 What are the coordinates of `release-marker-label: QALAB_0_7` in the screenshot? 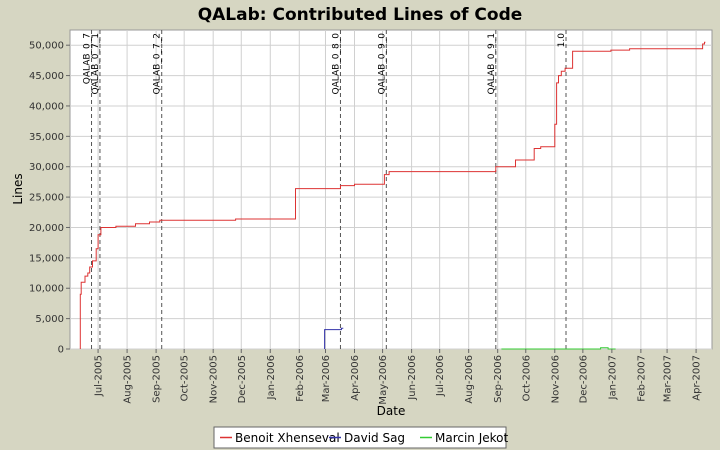 It's located at (88, 58).